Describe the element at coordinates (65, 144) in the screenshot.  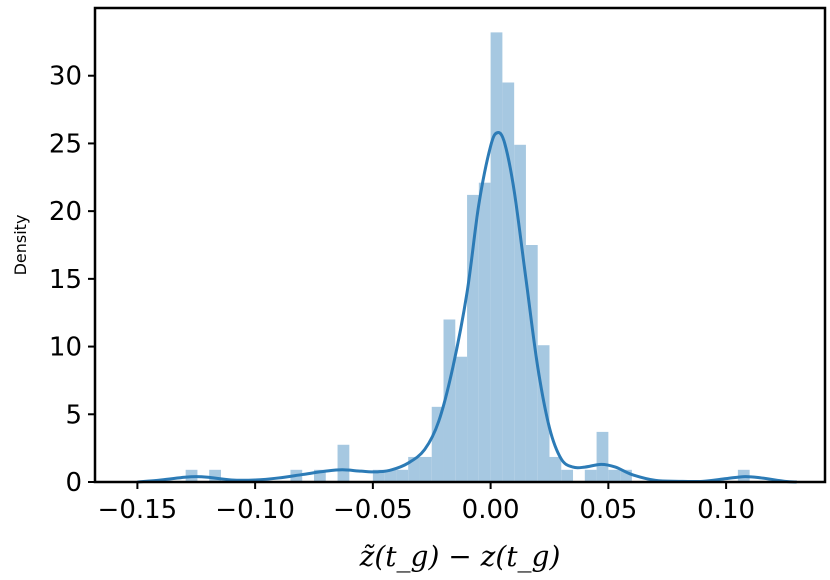
I see `y-tick-label: 25` at that location.